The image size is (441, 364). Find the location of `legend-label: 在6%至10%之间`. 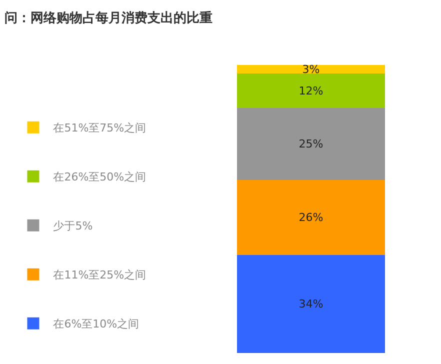

legend-label: 在6%至10%之间 is located at coordinates (96, 324).